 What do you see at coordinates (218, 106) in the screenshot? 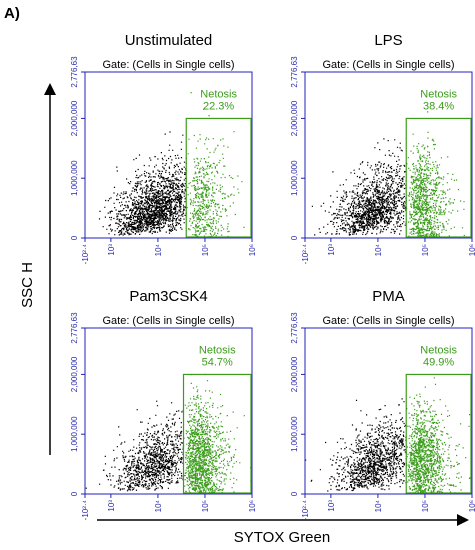
I see `gate-percent: 22.3%` at bounding box center [218, 106].